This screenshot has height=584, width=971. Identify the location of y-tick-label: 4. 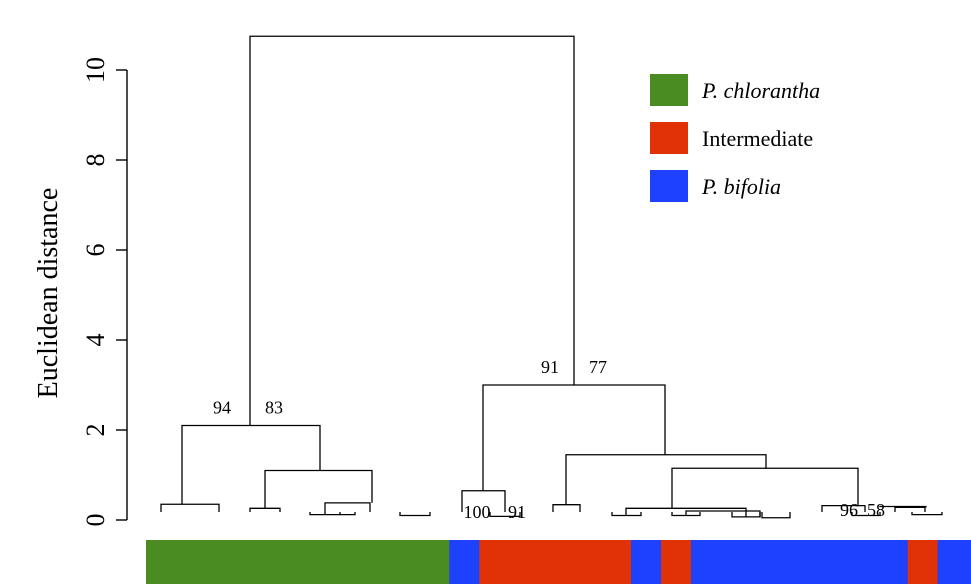
(95, 340).